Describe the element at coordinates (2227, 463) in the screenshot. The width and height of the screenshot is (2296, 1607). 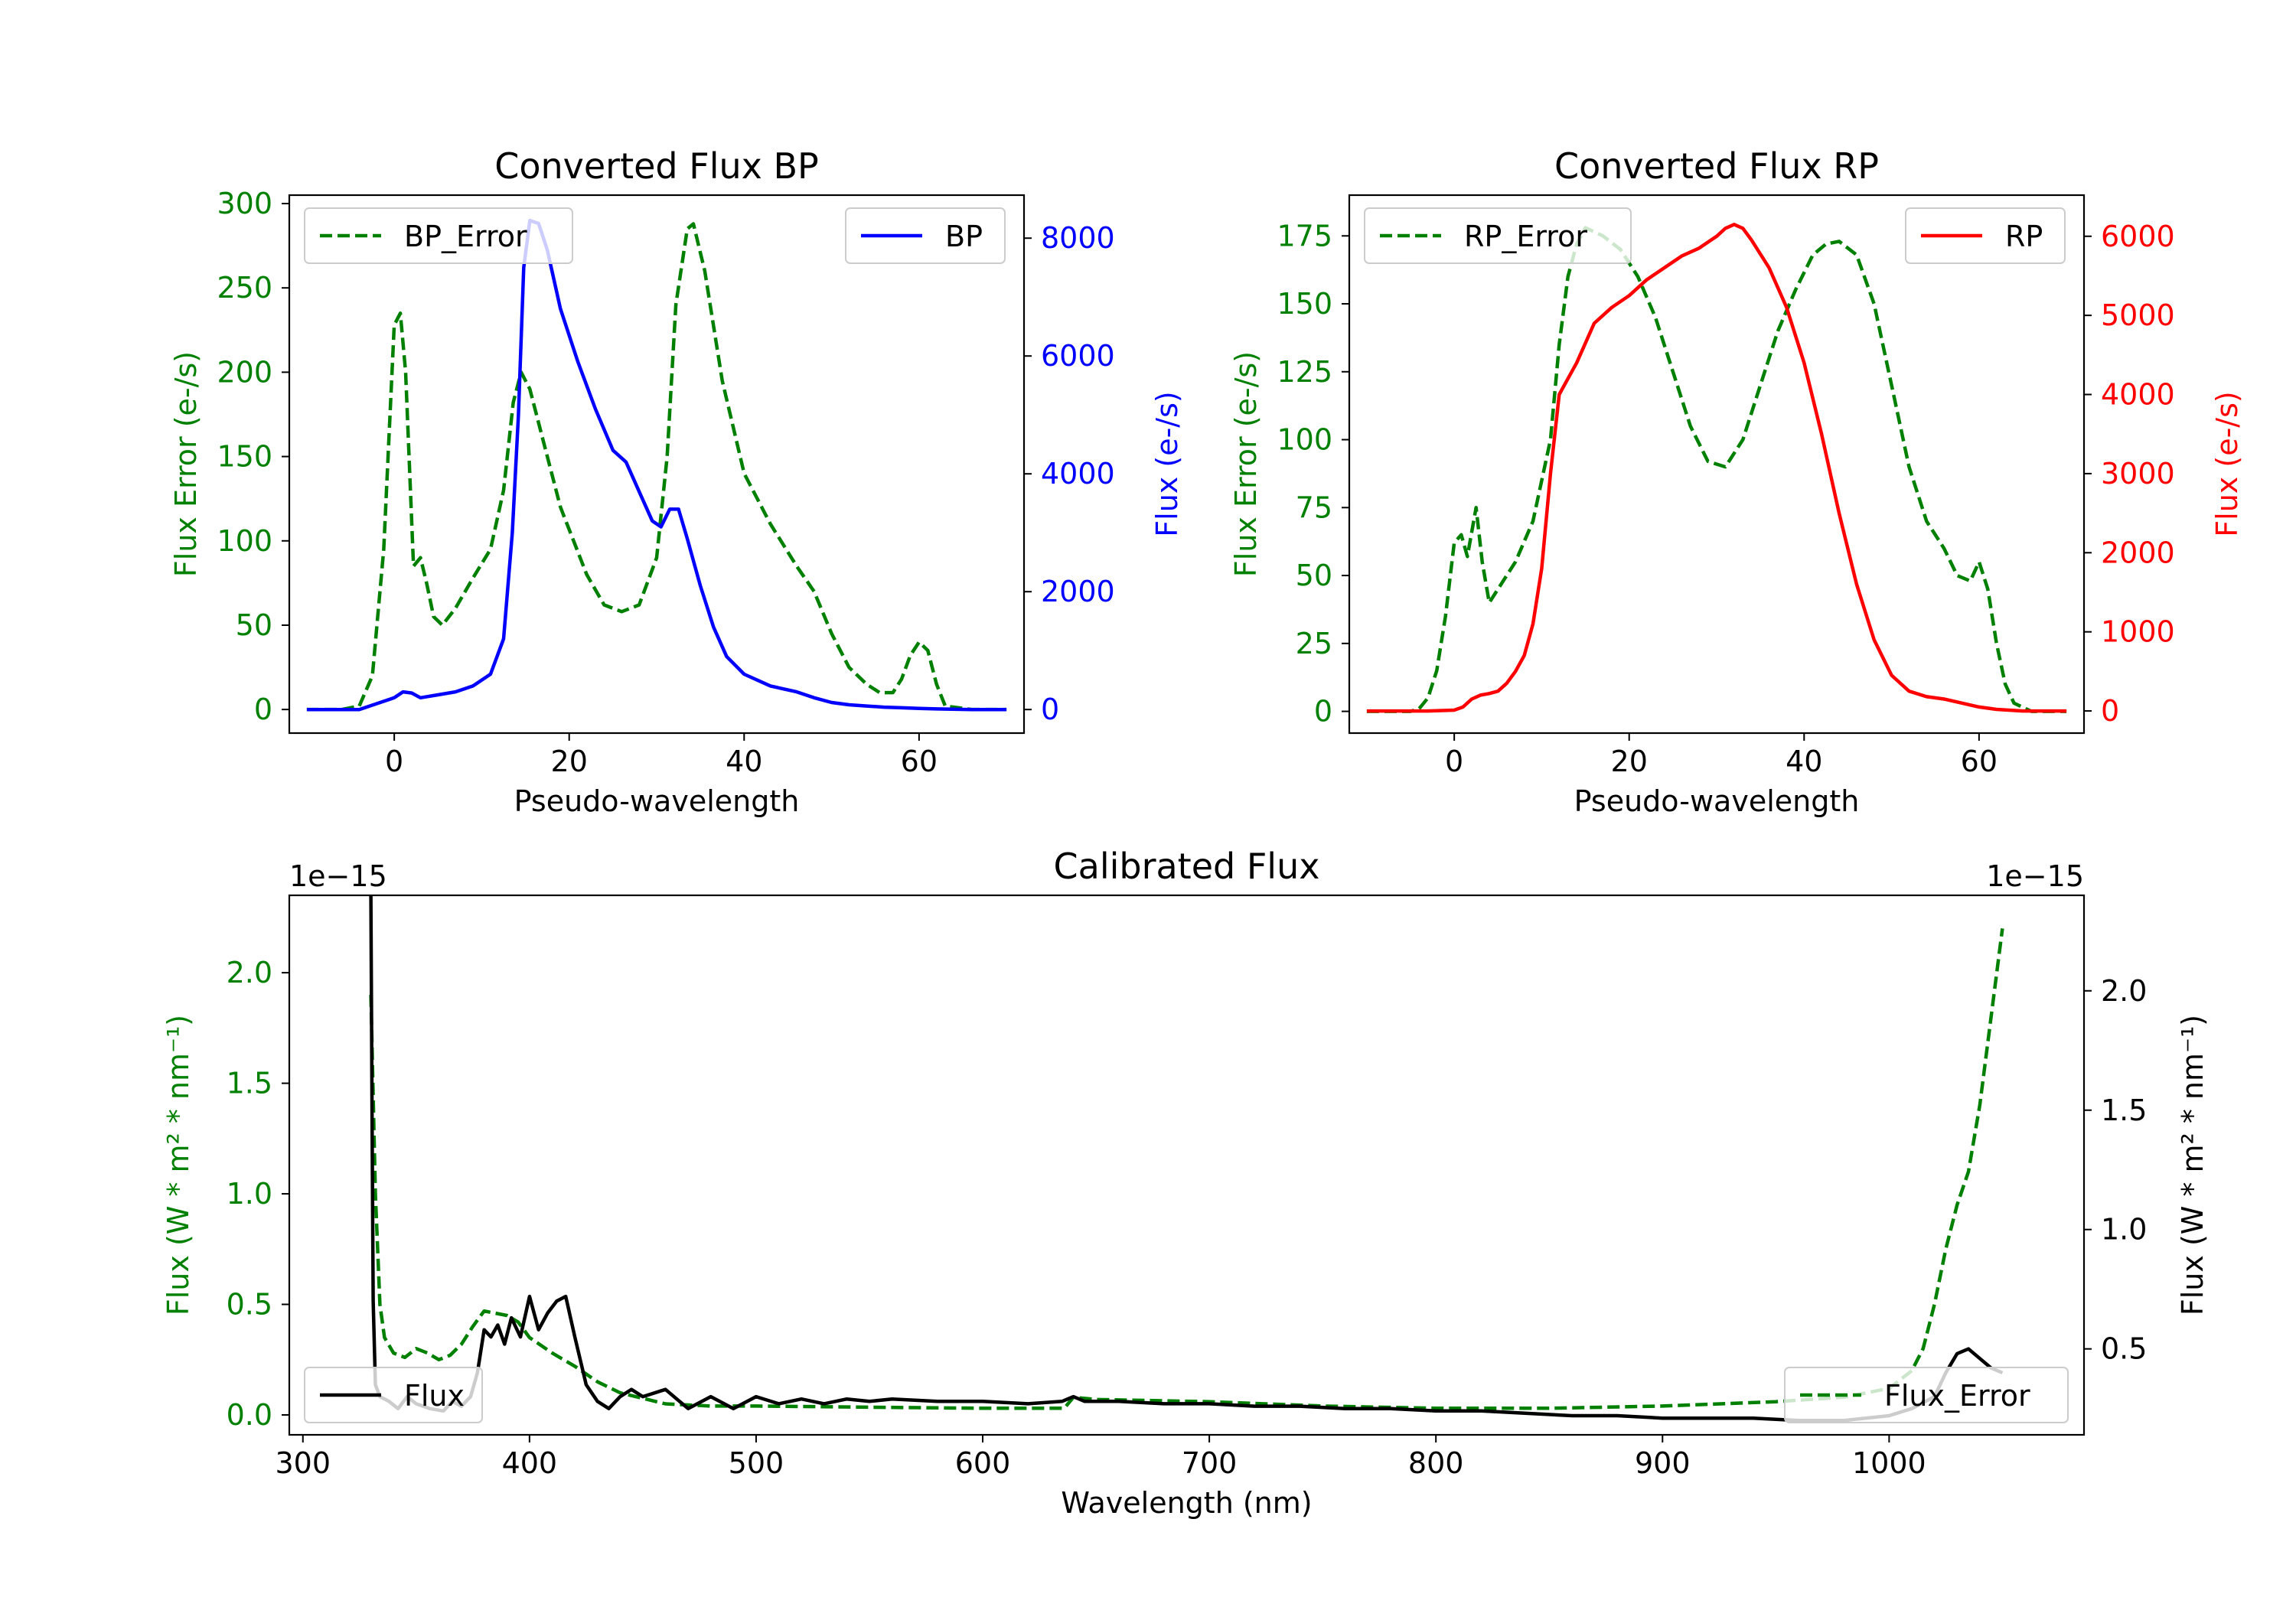
I see `chart-2-y-right-axis-label: Flux (e-/s)` at that location.